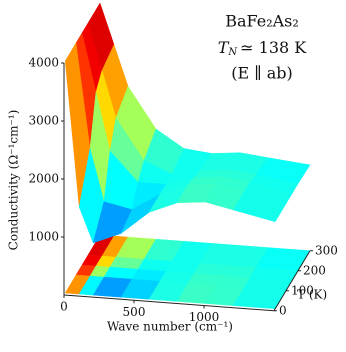 The height and width of the screenshot is (352, 346). I want to click on x-tick-label: 500, so click(134, 312).